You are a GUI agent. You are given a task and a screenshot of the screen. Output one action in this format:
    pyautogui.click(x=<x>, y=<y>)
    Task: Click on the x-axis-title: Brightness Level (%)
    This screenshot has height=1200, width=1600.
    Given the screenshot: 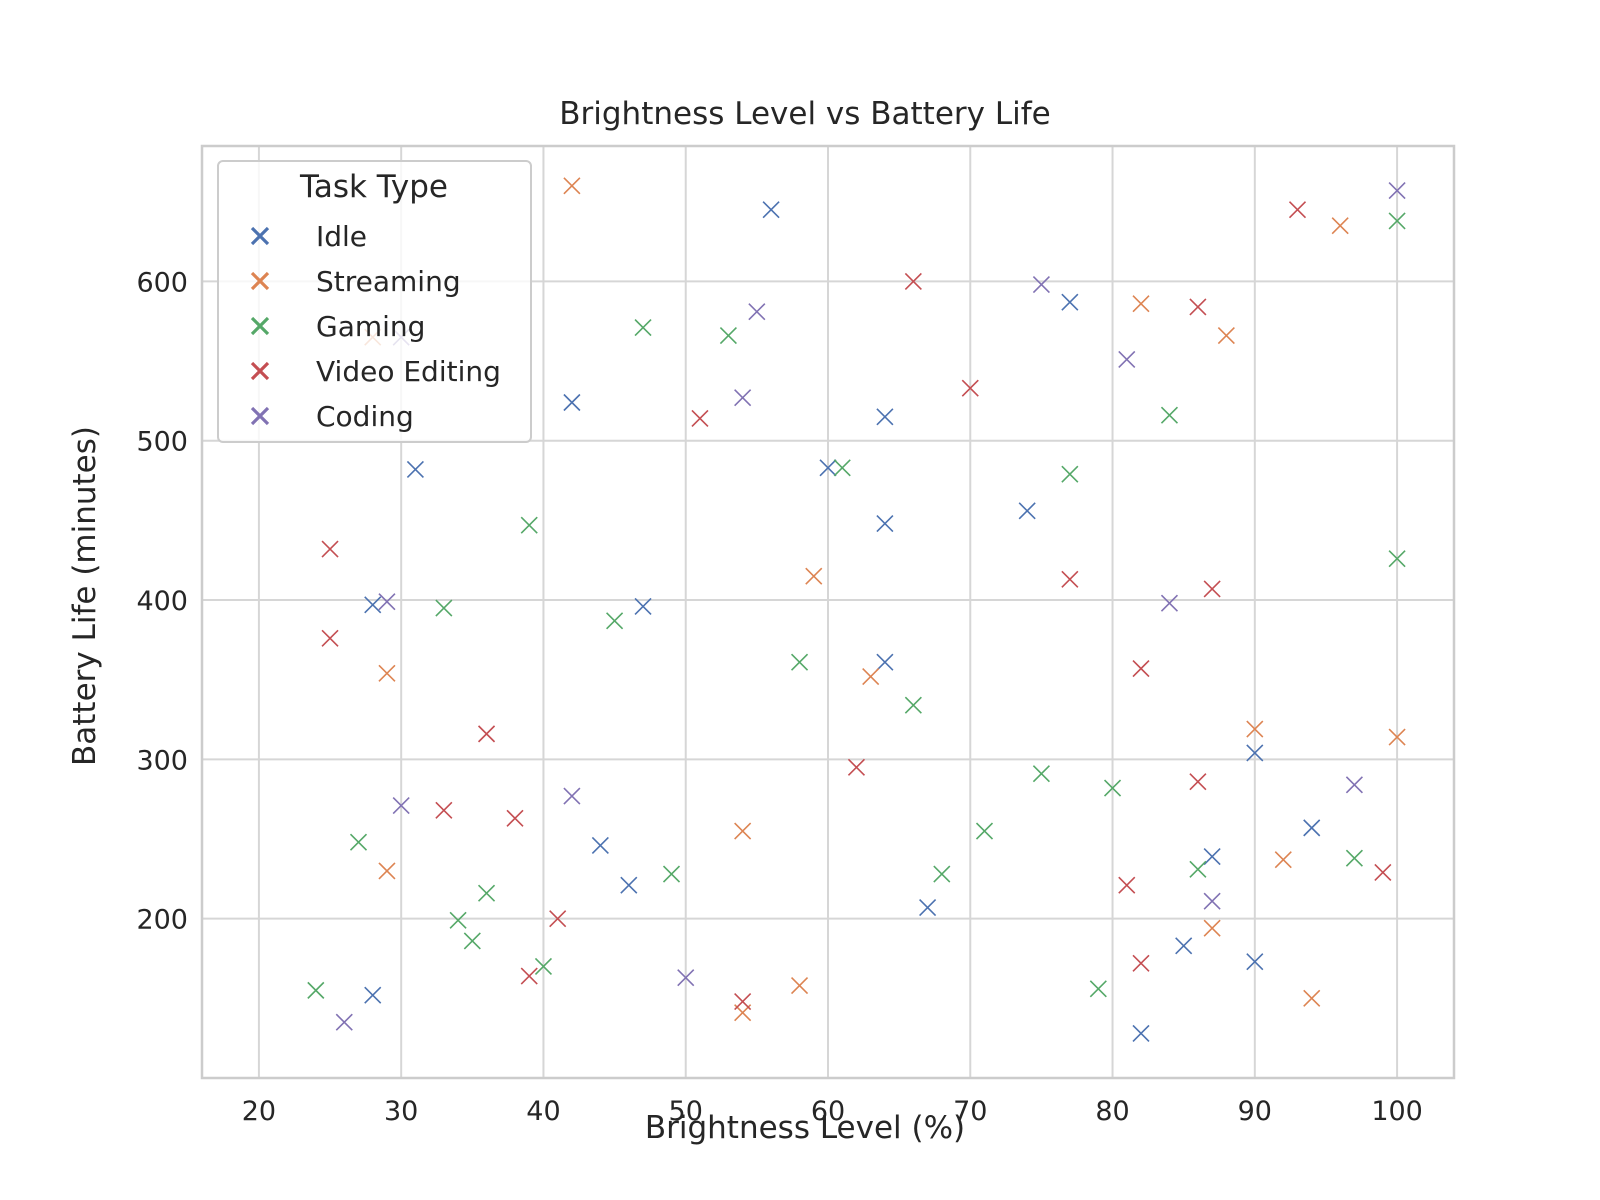 What is the action you would take?
    pyautogui.click(x=805, y=1128)
    